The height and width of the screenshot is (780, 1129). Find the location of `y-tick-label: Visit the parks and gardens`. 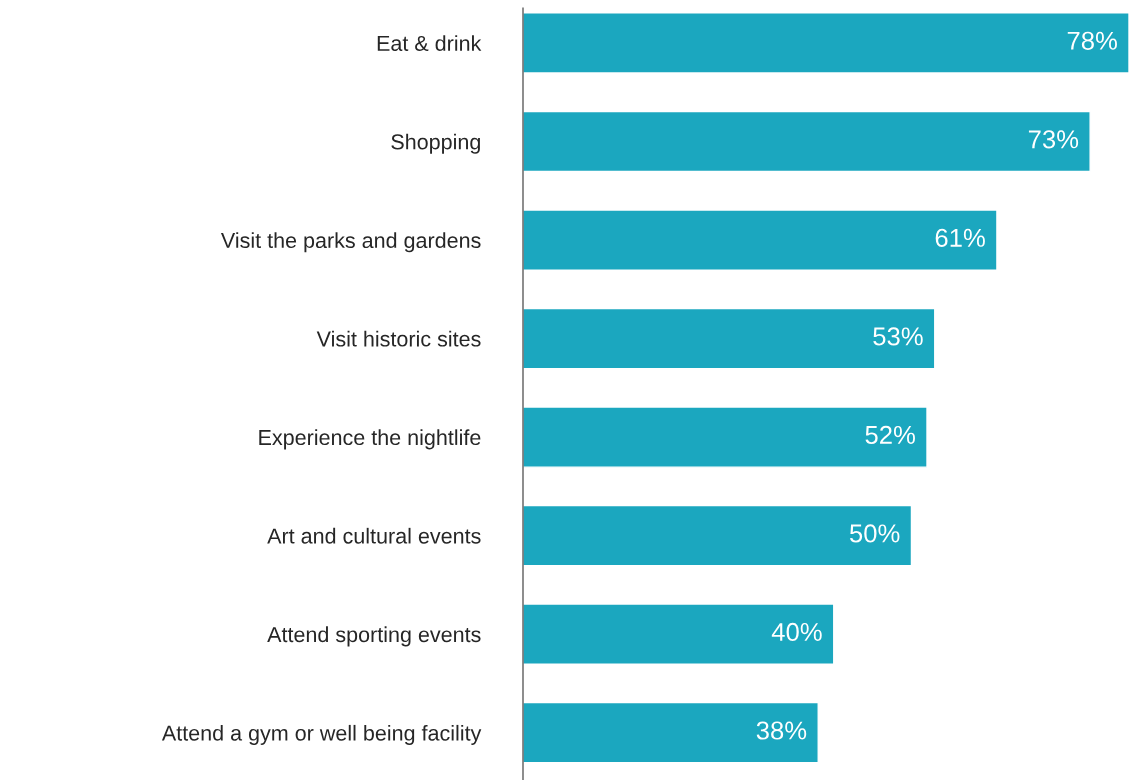

y-tick-label: Visit the parks and gardens is located at coordinates (350, 242).